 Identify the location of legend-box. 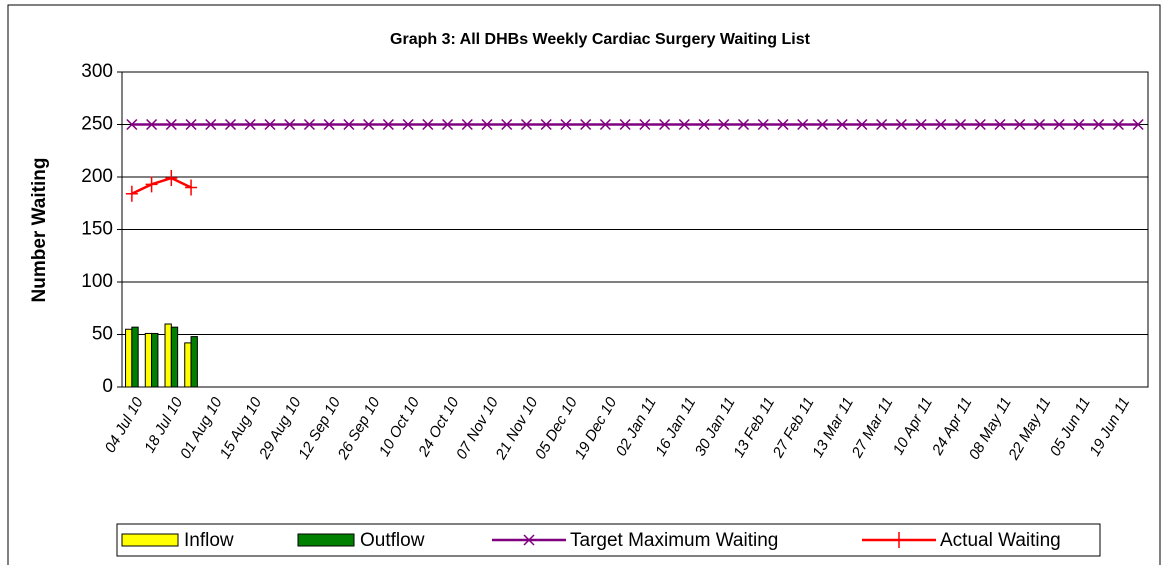
(608, 540).